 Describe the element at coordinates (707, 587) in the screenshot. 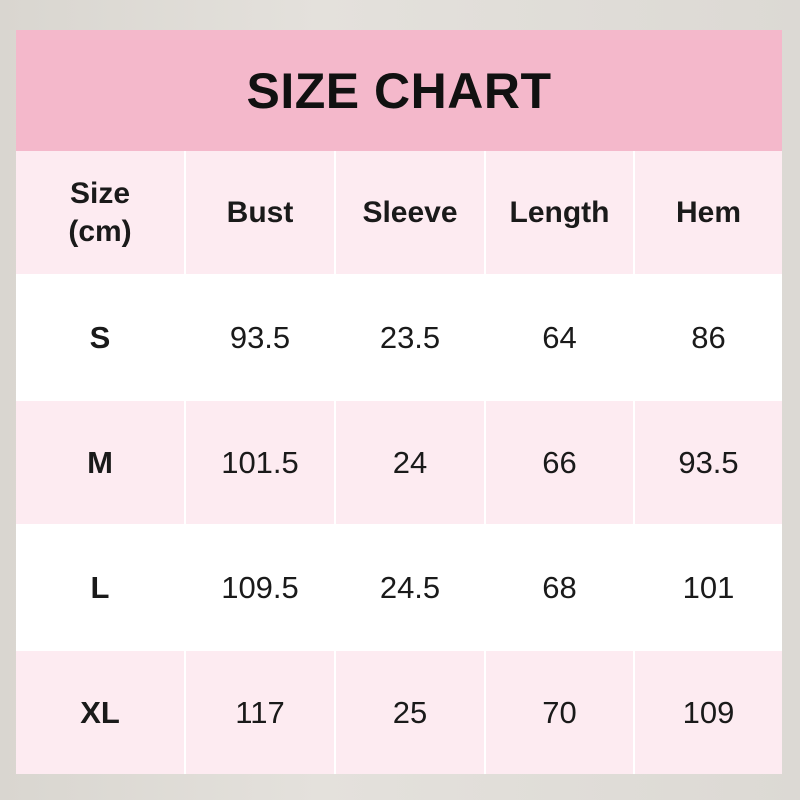

I see `hem-cell: 101` at that location.